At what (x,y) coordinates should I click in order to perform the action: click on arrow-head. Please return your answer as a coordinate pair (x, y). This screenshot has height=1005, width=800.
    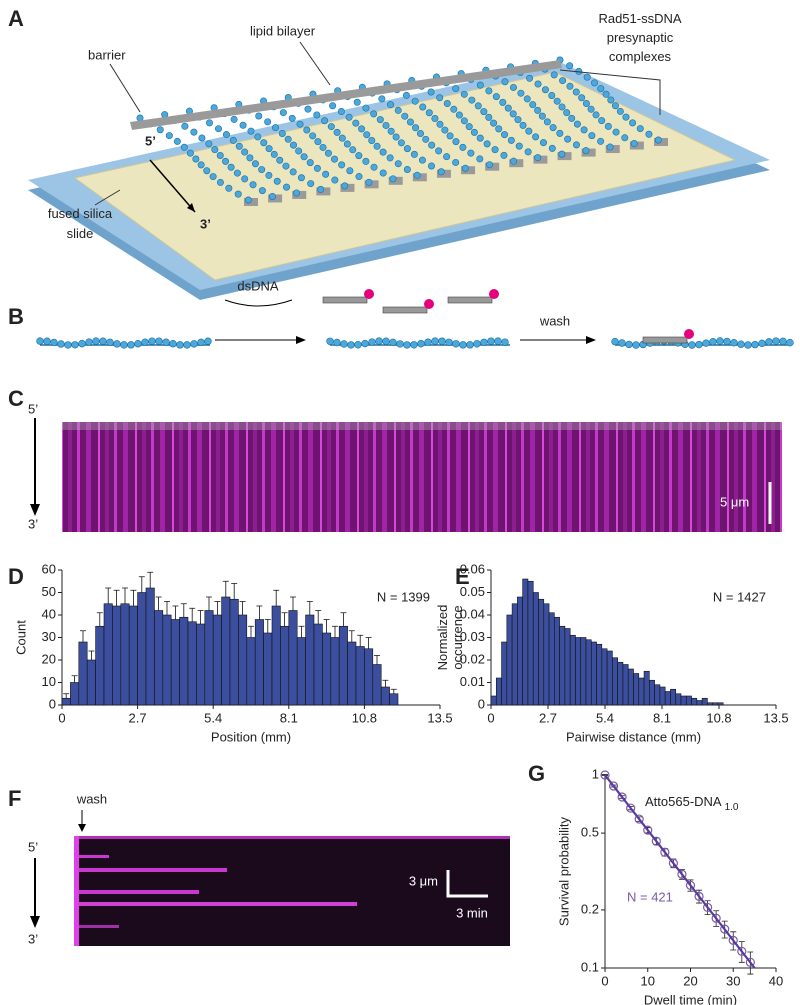
    Looking at the image, I should click on (191, 207).